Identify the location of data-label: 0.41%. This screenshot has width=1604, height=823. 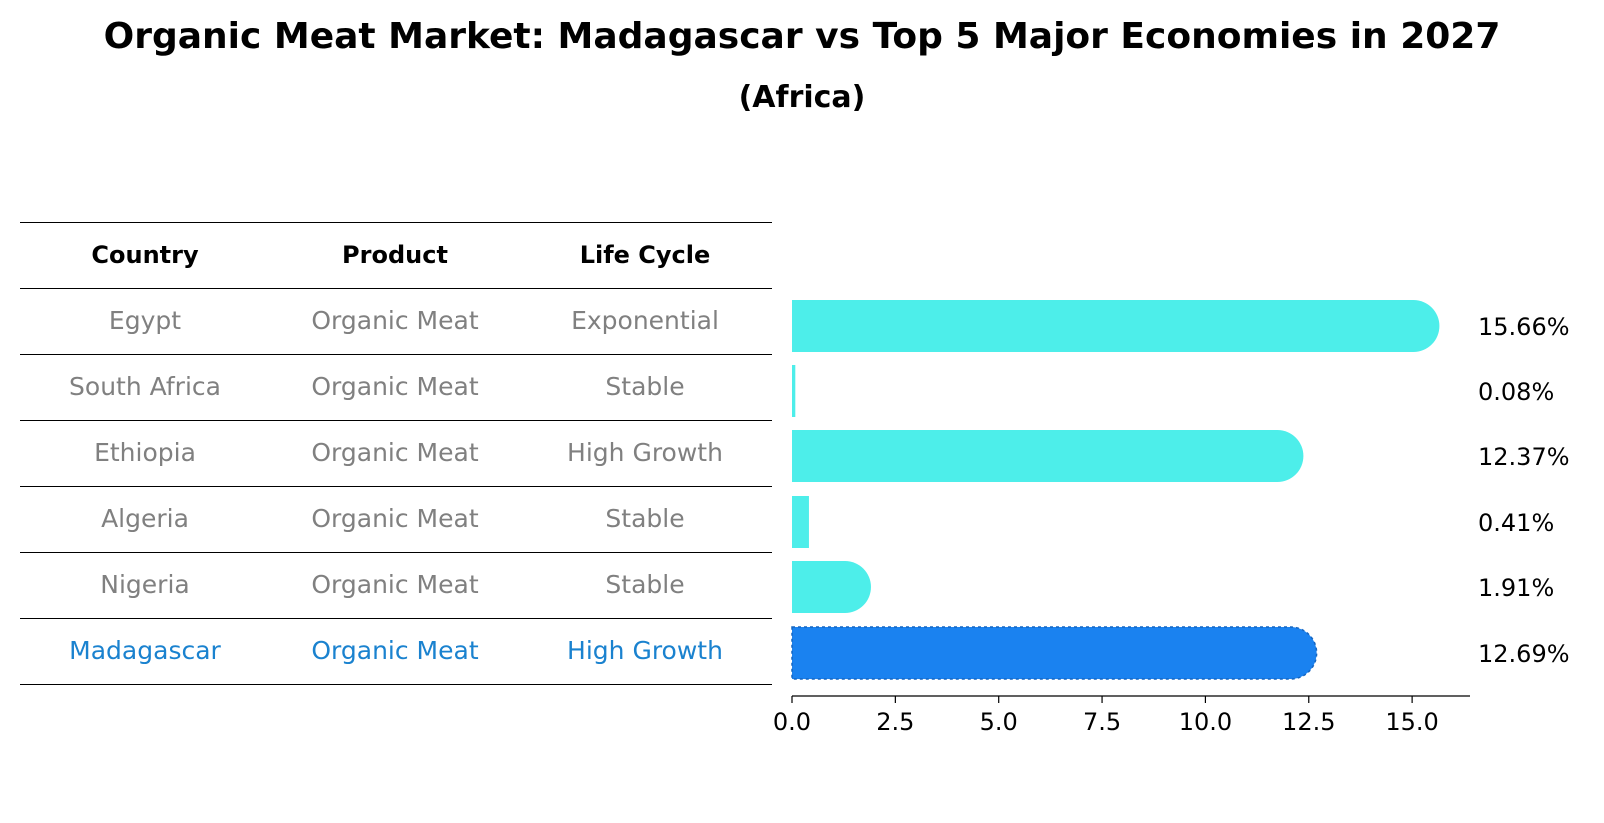
(1516, 523).